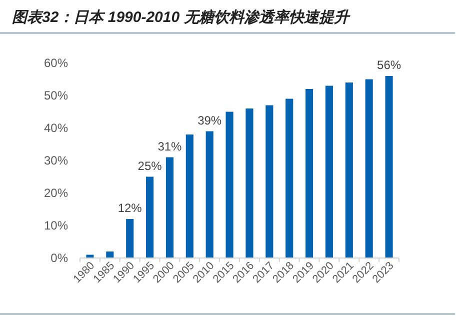  I want to click on y-tick-label: 20%, so click(56, 193).